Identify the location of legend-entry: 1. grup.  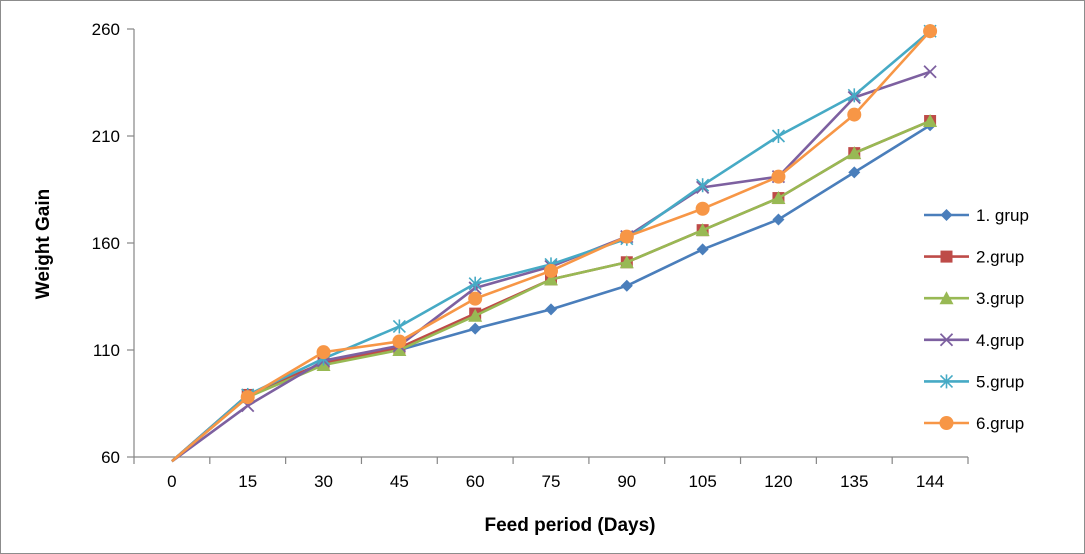
(976, 215).